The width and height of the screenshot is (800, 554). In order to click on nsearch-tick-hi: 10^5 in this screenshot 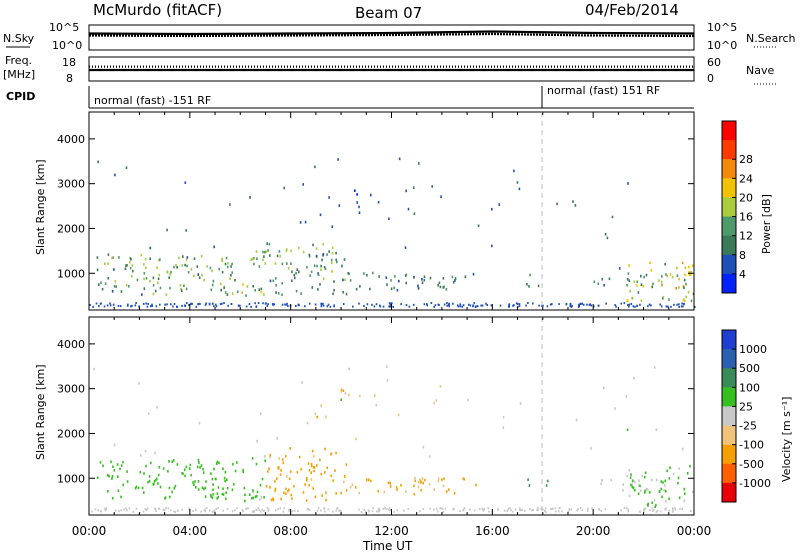, I will do `click(722, 27)`.